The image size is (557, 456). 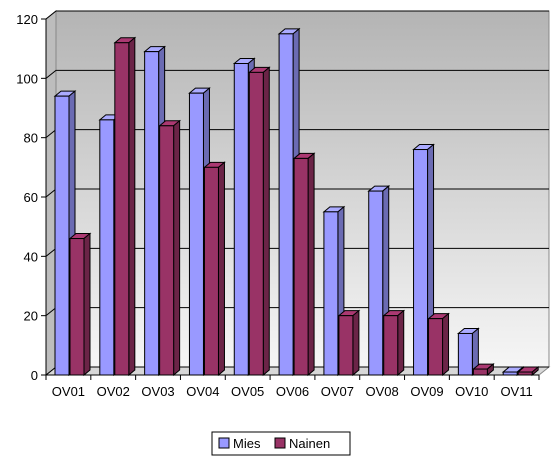 I want to click on bar-nainen-ov05, so click(x=259, y=221).